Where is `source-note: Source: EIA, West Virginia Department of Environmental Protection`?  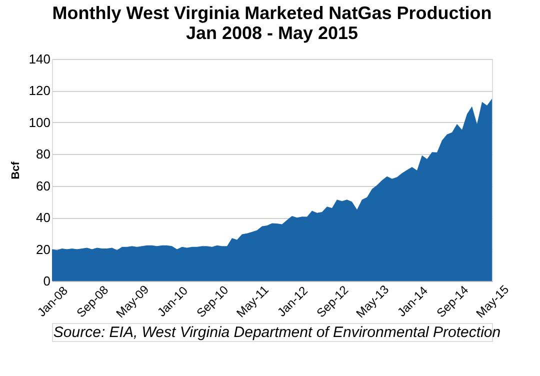 source-note: Source: EIA, West Virginia Department of Environmental Protection is located at coordinates (277, 332).